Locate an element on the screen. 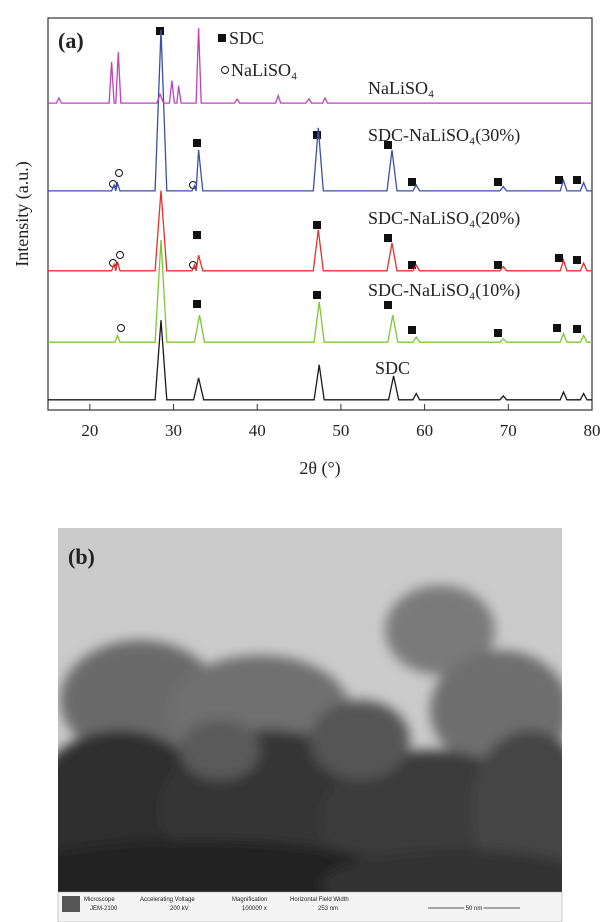 The width and height of the screenshot is (601, 922). panel-label: (a) is located at coordinates (71, 40).